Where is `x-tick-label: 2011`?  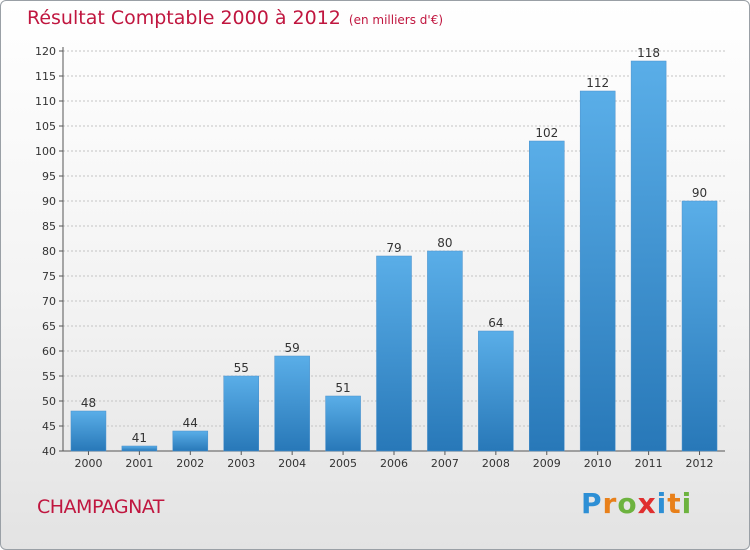
x-tick-label: 2011 is located at coordinates (649, 463).